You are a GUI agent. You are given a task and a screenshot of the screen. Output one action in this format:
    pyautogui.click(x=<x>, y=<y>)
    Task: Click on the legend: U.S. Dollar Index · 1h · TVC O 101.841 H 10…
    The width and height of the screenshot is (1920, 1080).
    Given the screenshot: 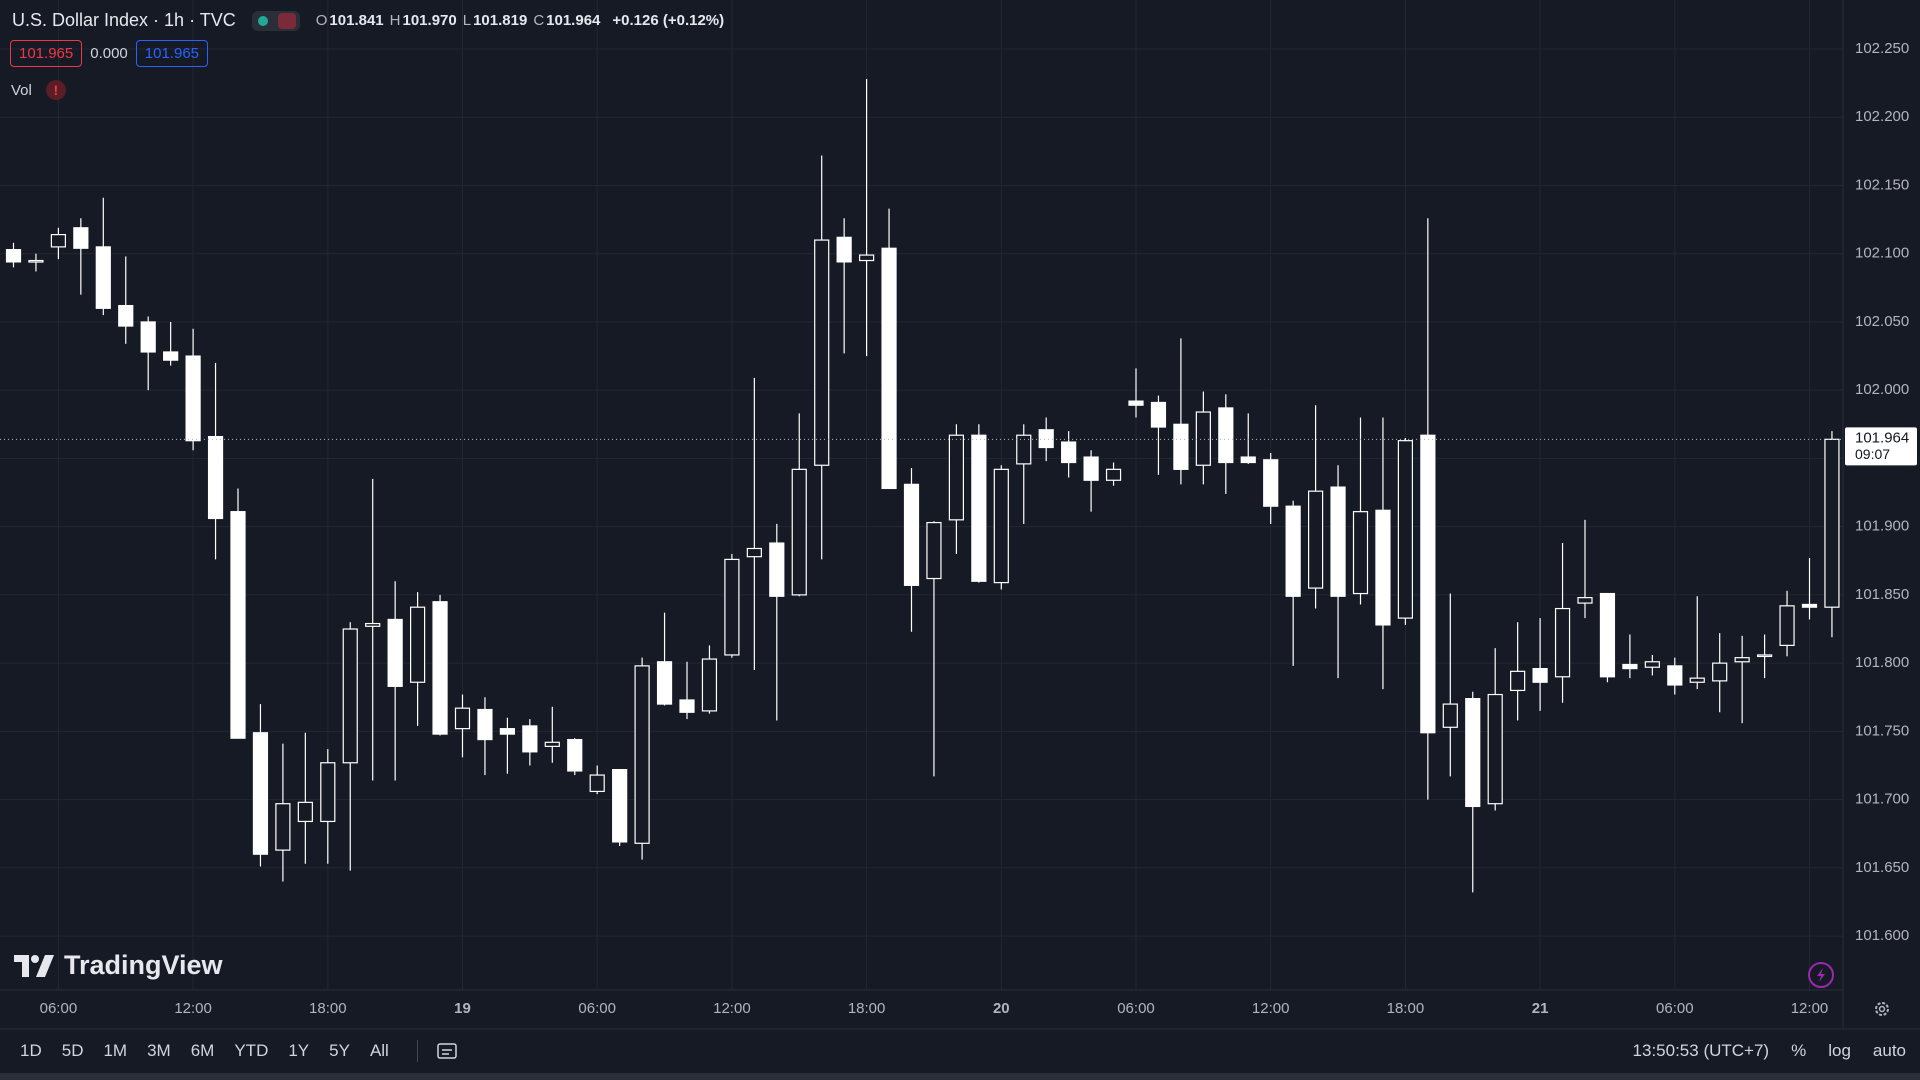 What is the action you would take?
    pyautogui.click(x=368, y=20)
    